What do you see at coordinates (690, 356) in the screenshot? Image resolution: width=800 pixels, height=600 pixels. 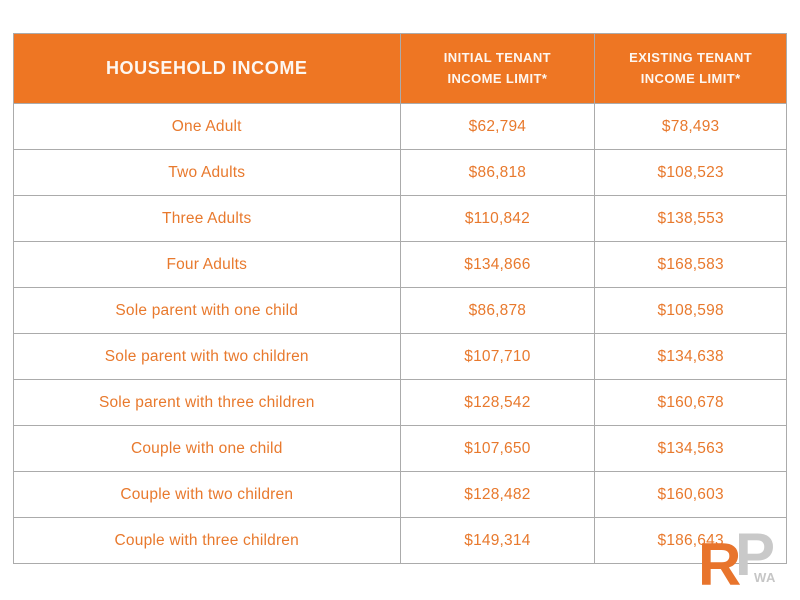 I see `existing-limit-cell: $134,638` at bounding box center [690, 356].